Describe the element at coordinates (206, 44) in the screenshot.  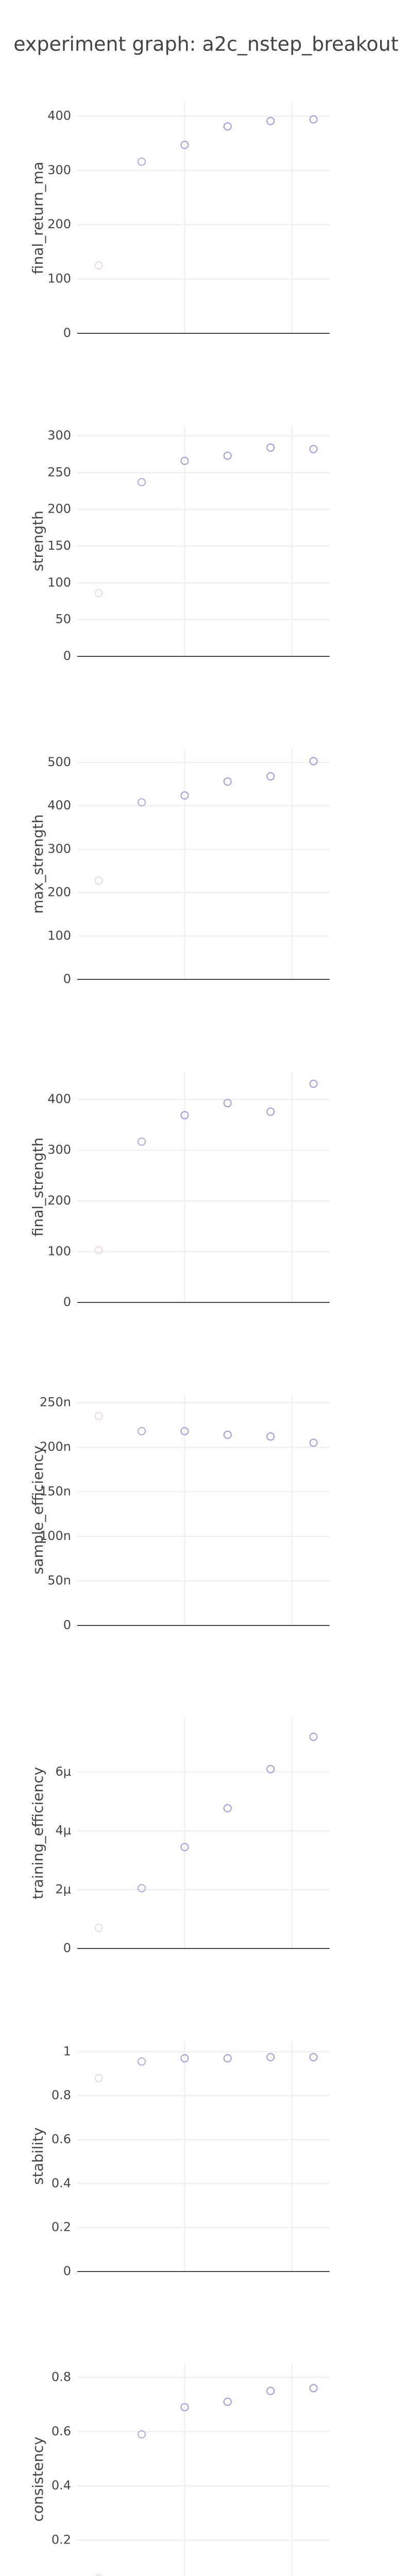
I see `chart-title: experiment graph: a2c_nstep_breakout` at that location.